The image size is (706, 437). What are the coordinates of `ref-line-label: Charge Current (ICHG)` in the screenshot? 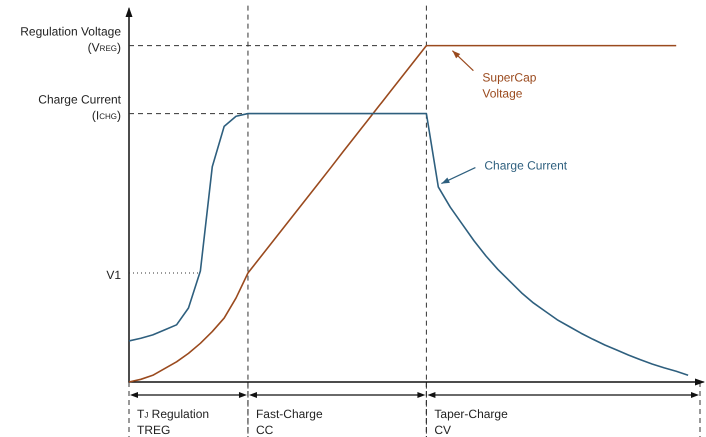 It's located at (80, 107).